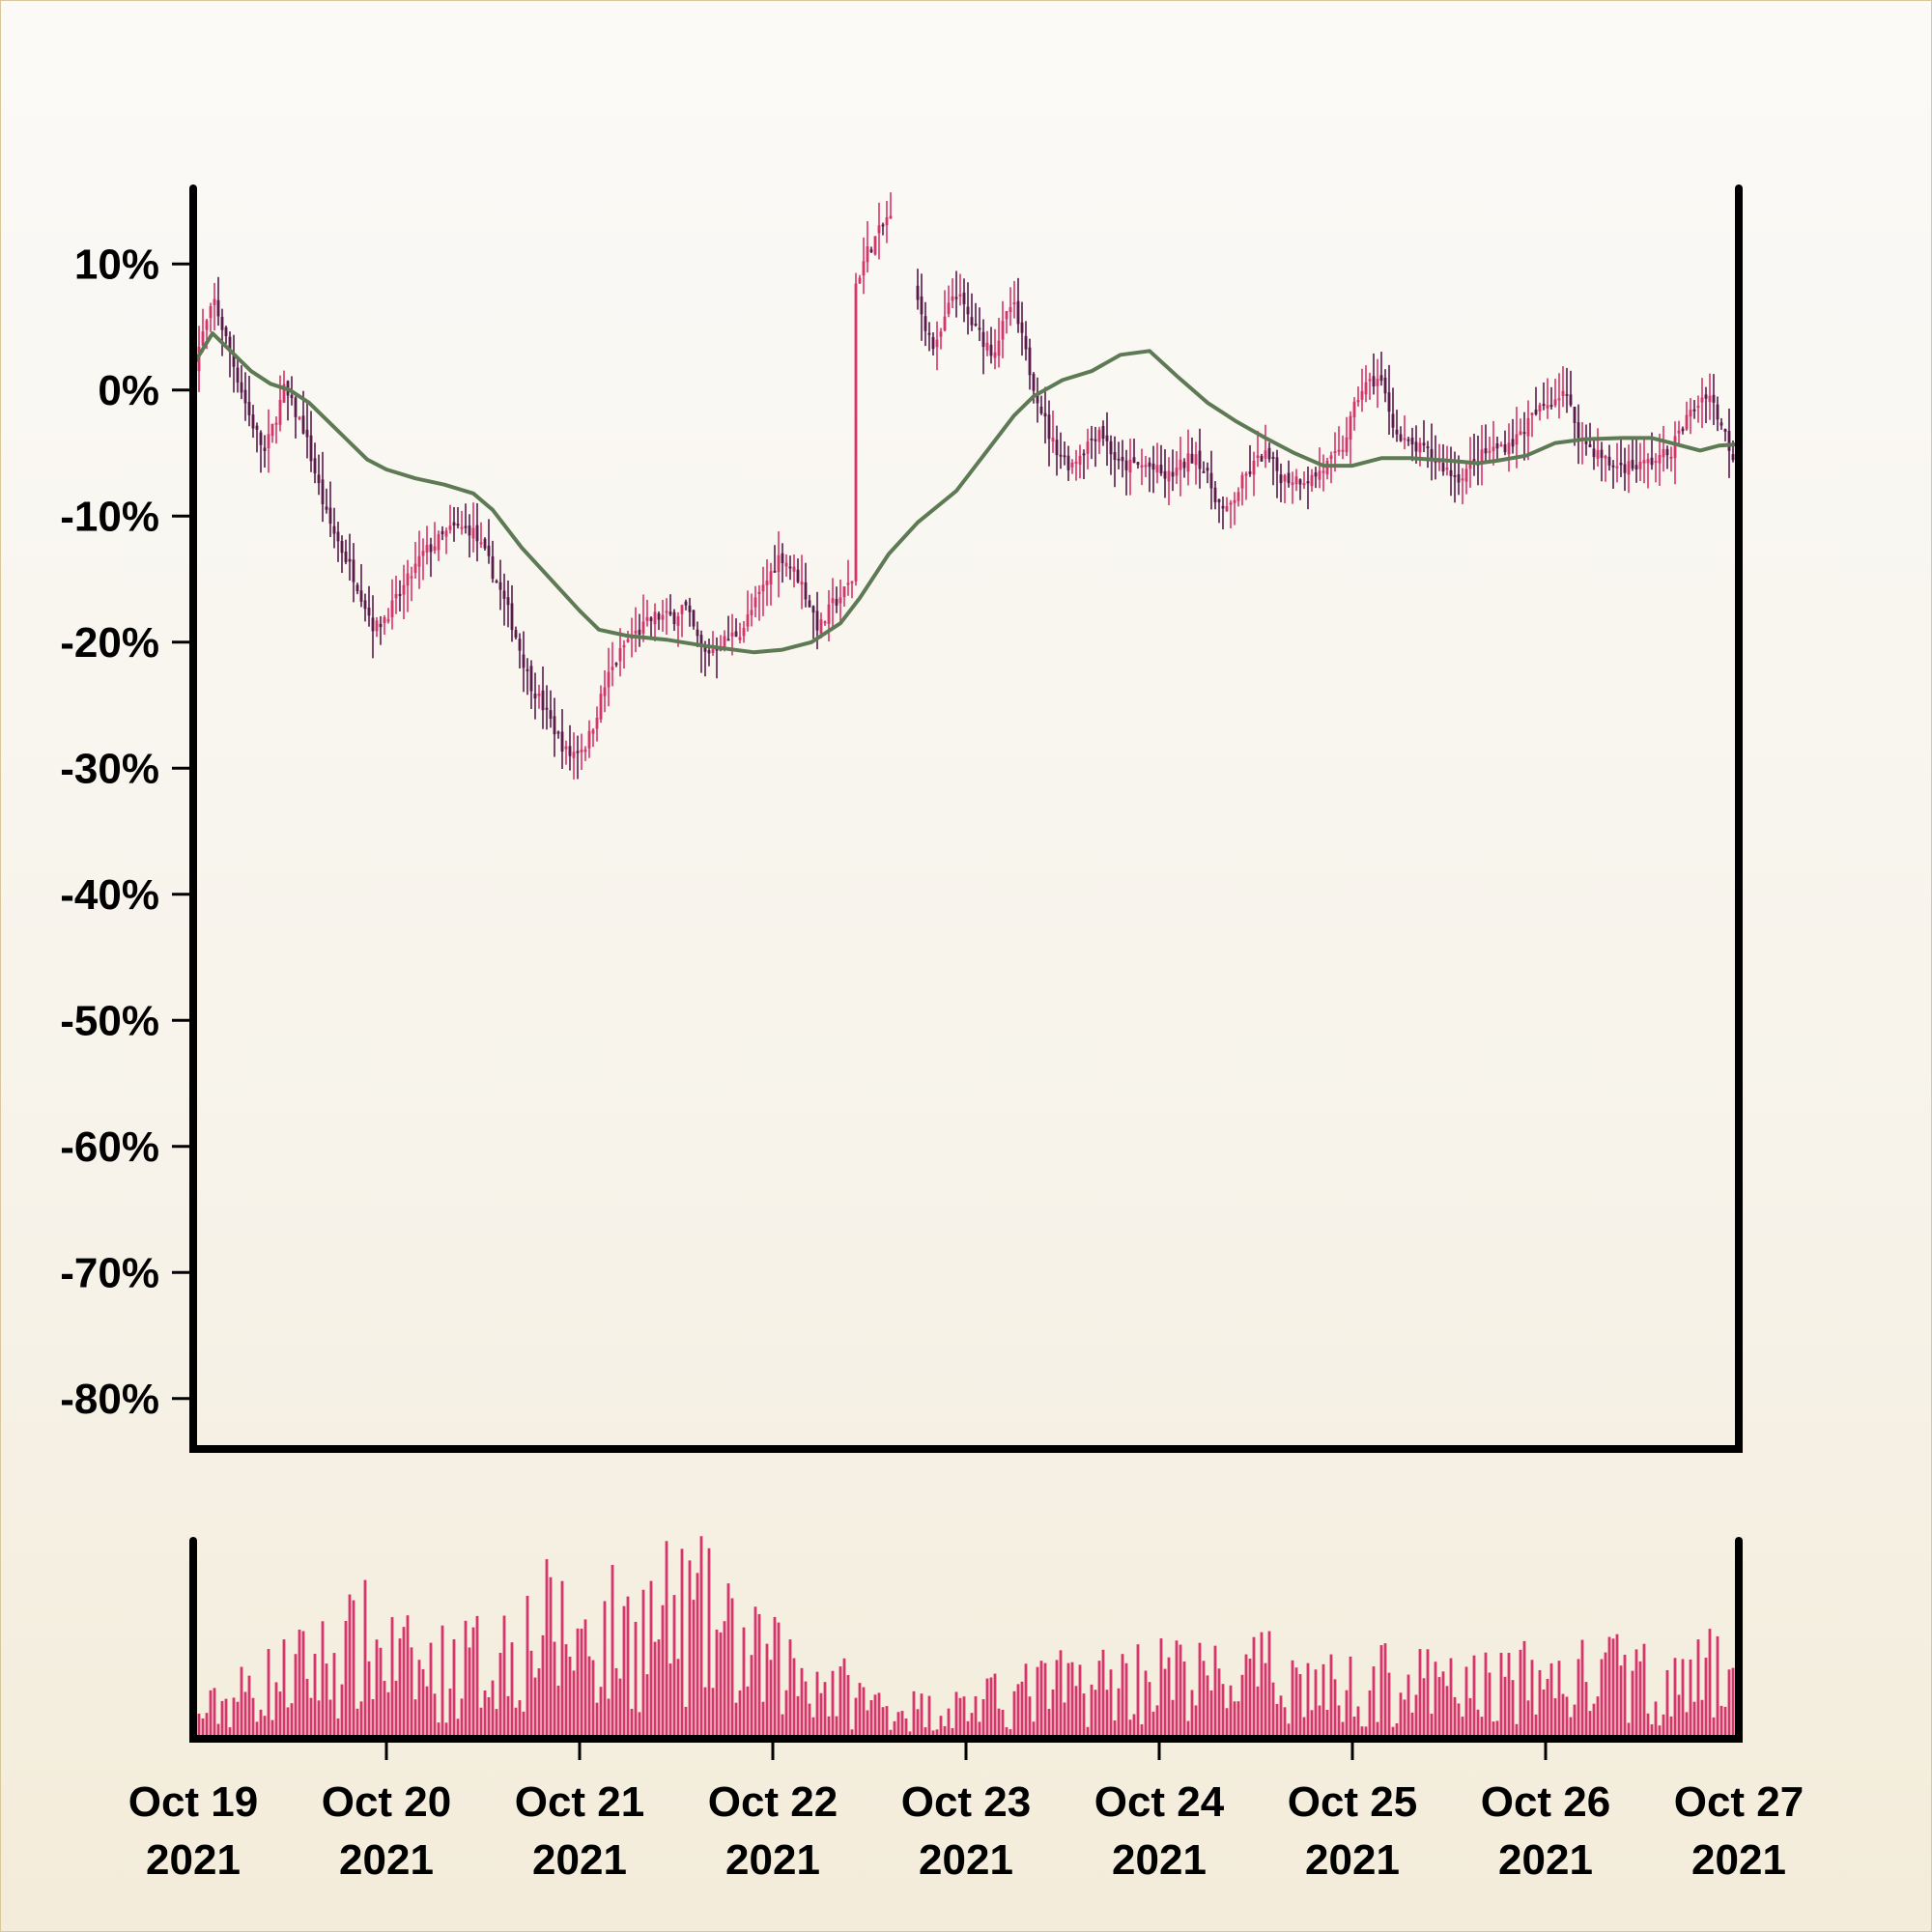  I want to click on y-tick-label: -40%, so click(109, 895).